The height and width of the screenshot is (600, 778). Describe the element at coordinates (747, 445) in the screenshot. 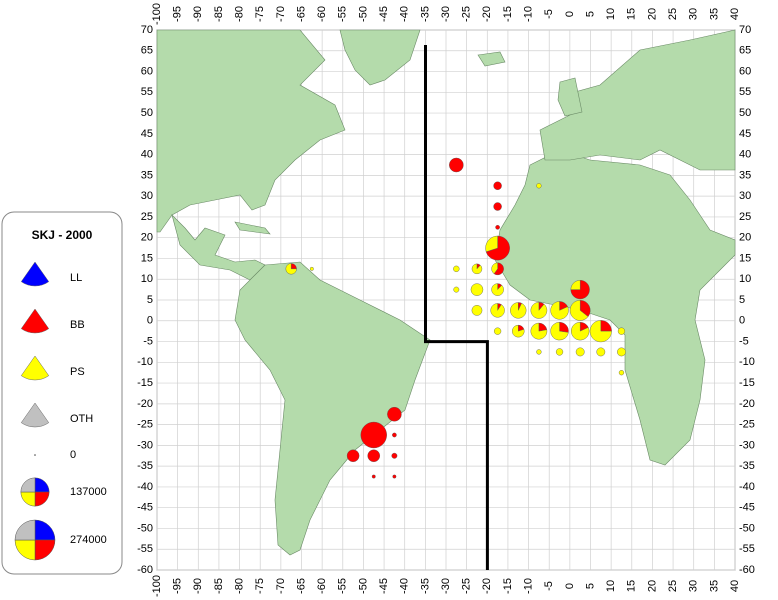

I see `y-tick-label: -30` at that location.